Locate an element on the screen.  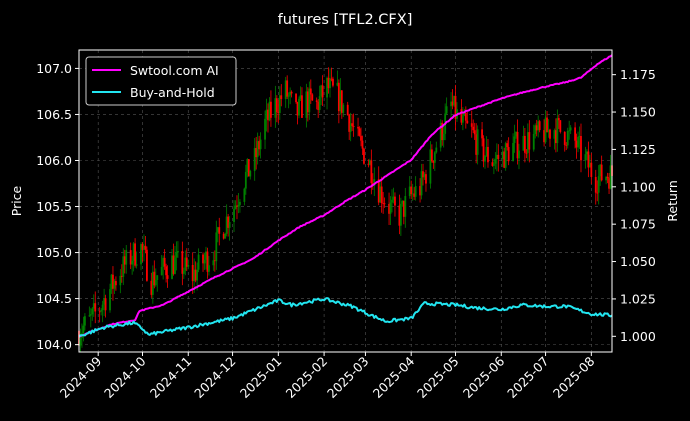
legend-label-buyhold: Buy-and-Hold is located at coordinates (172, 92).